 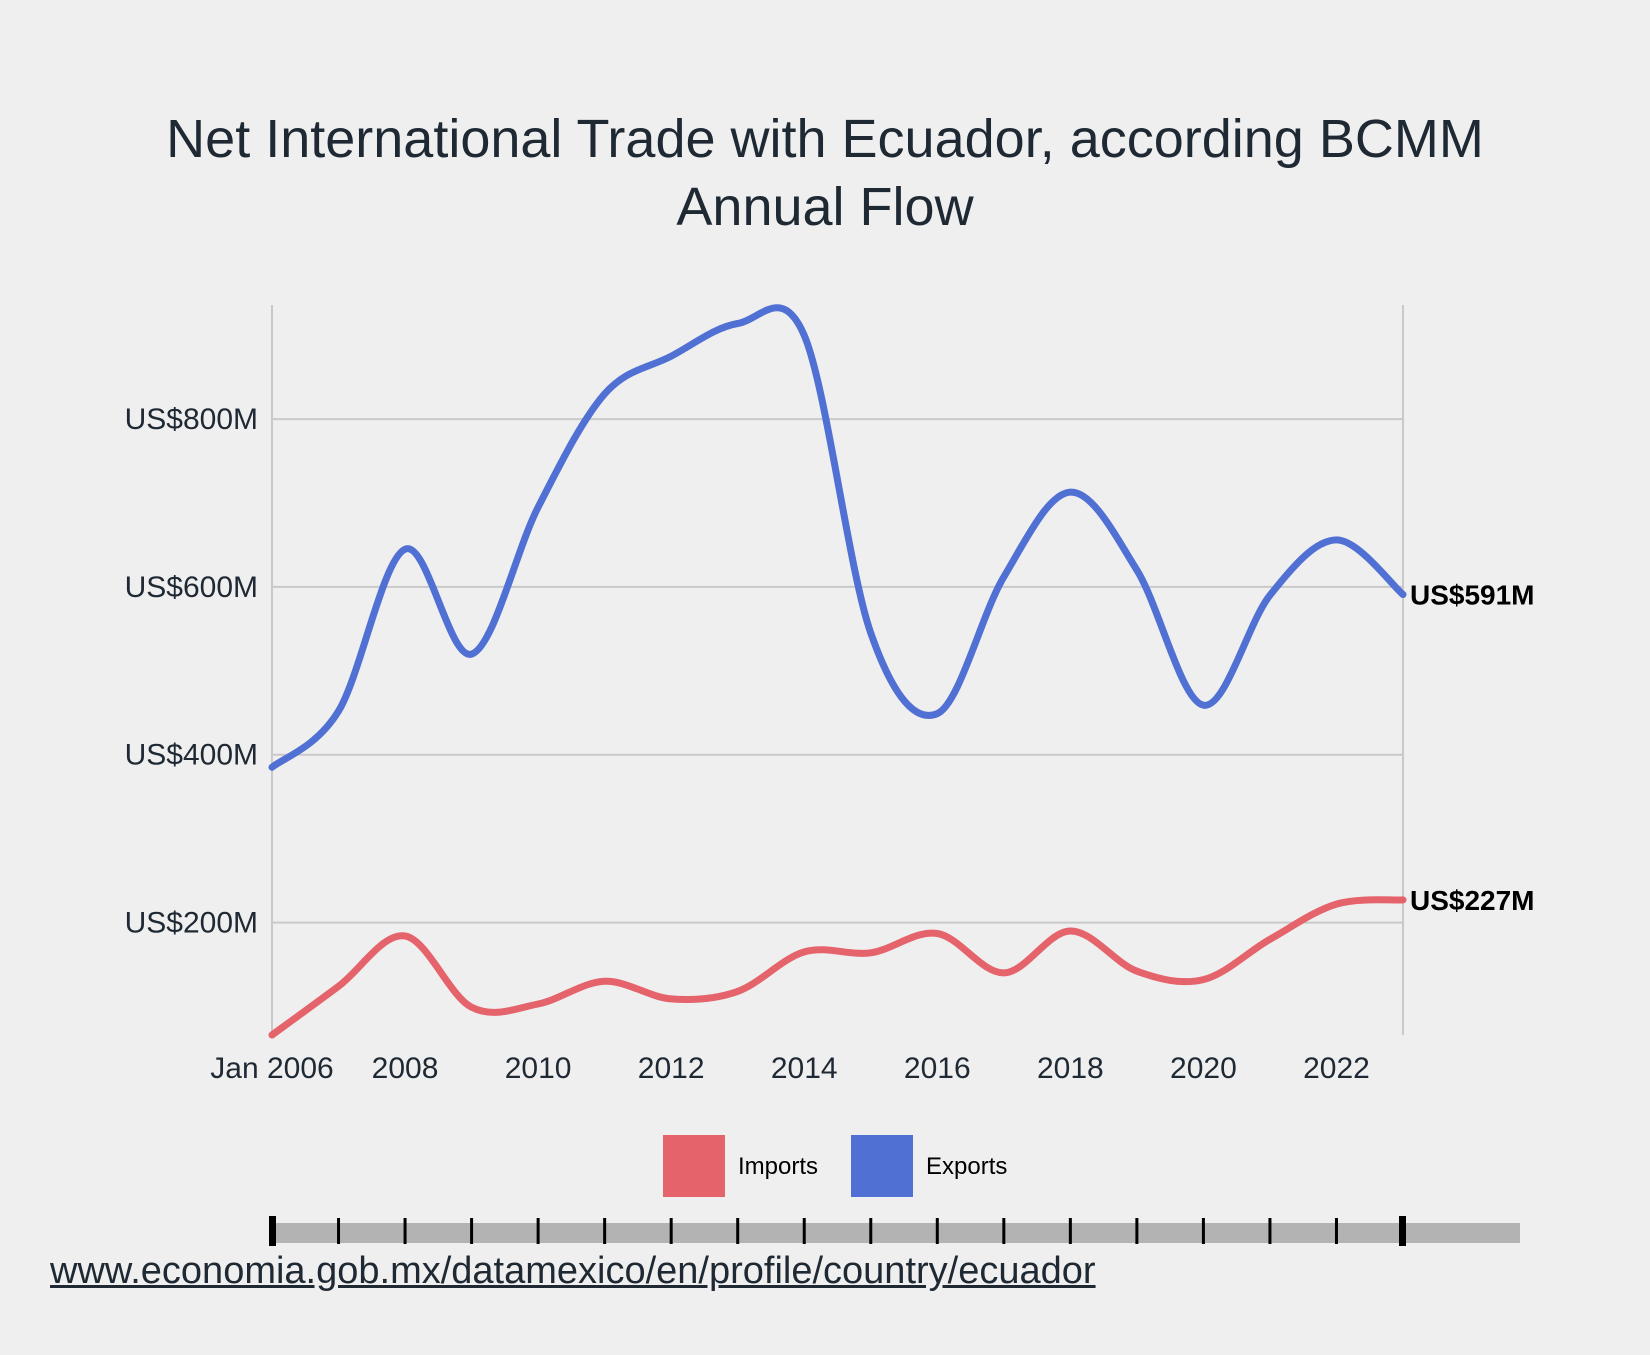 I want to click on x-tick-label: 2016, so click(x=937, y=1068).